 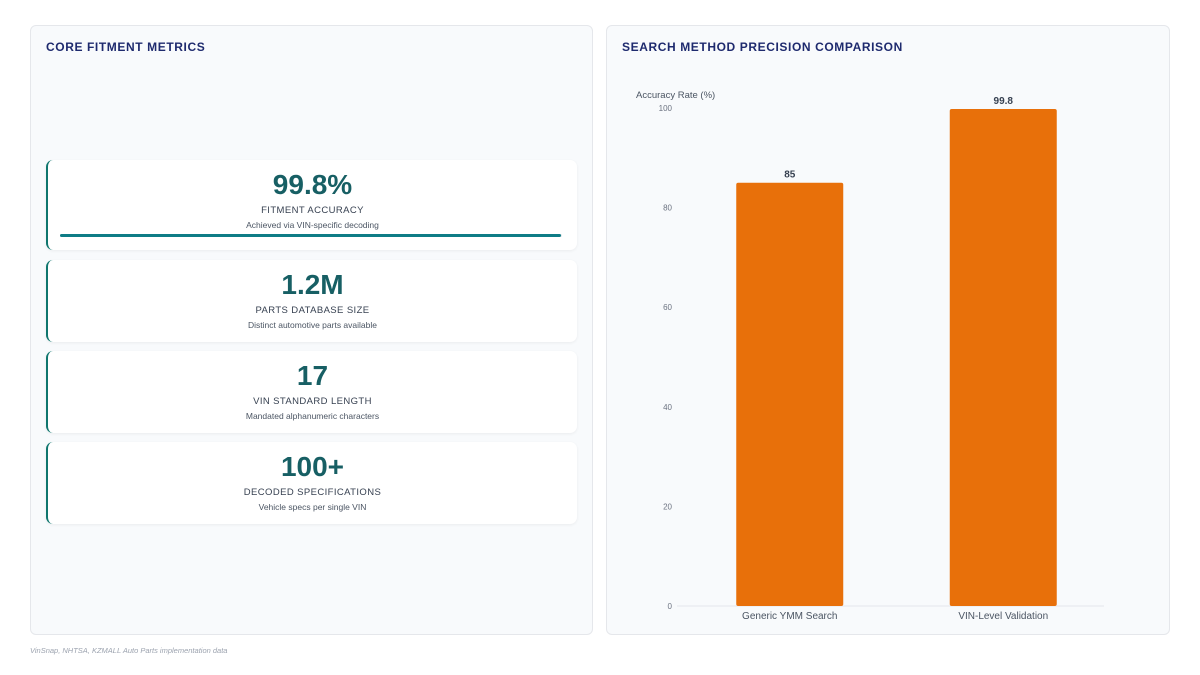 I want to click on metric-label: PARTS DATABASE SIZE, so click(x=312, y=310).